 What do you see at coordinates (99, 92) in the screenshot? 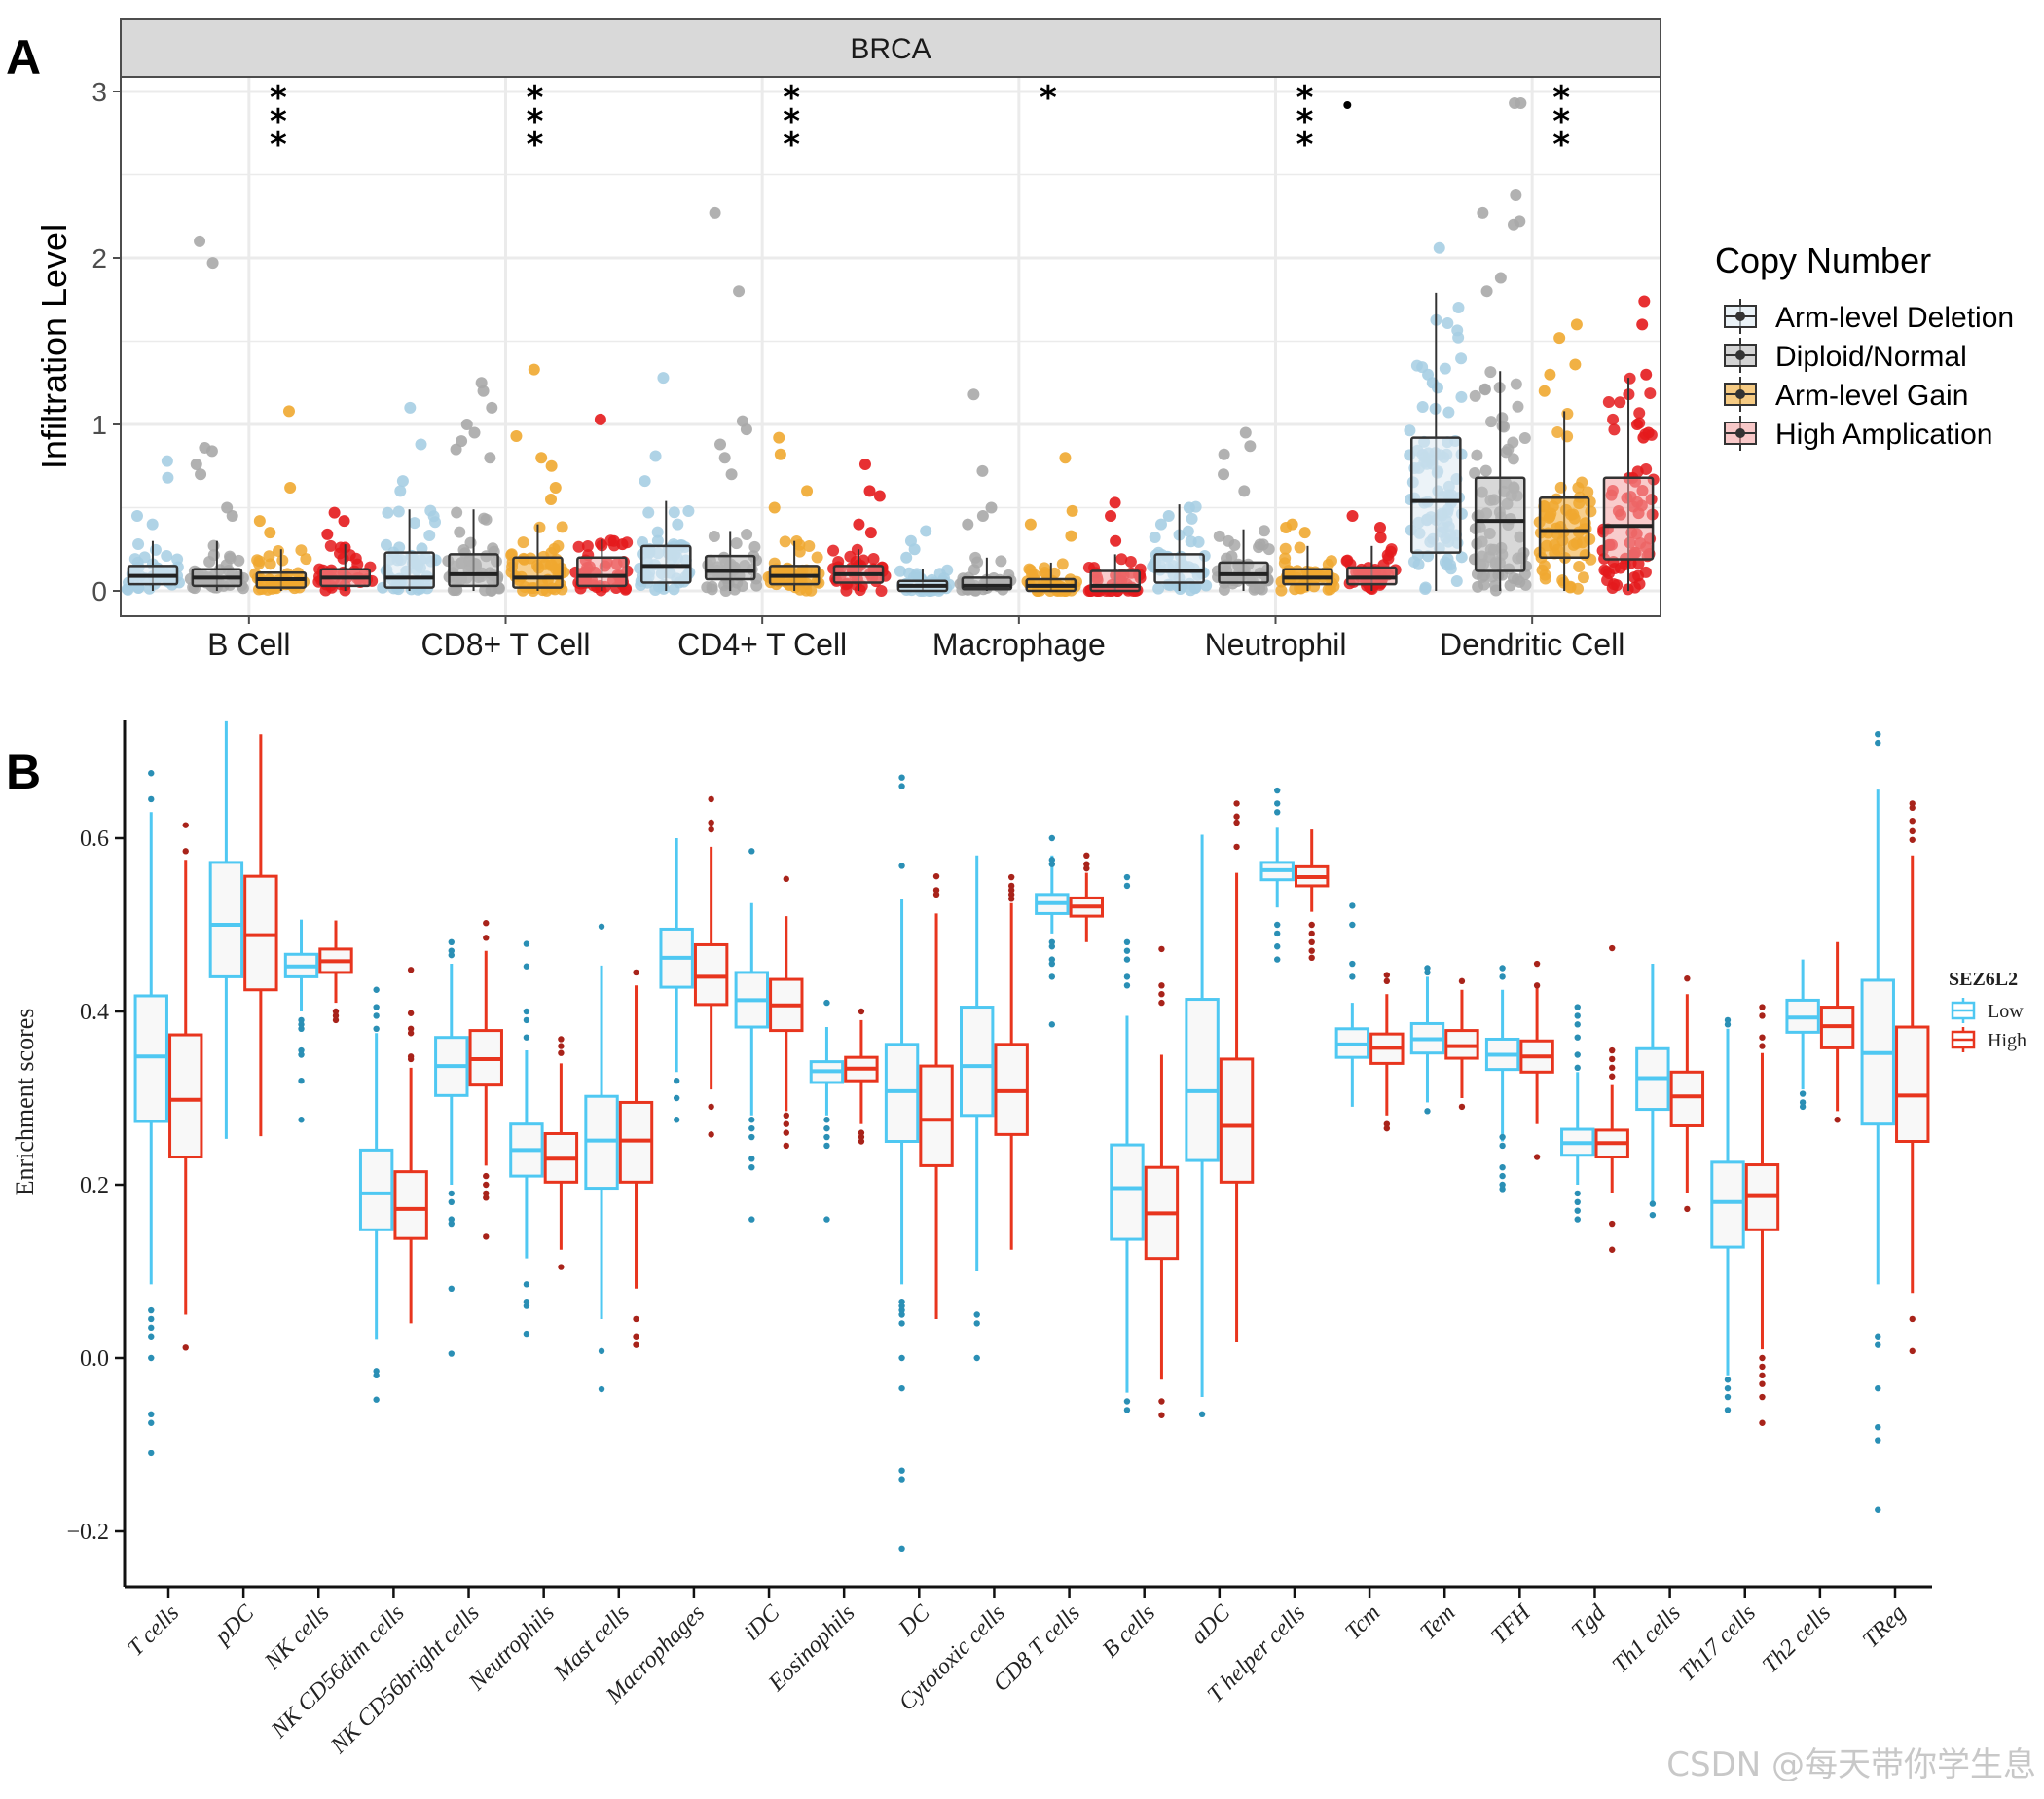
I see `y-tick-label: 3` at bounding box center [99, 92].